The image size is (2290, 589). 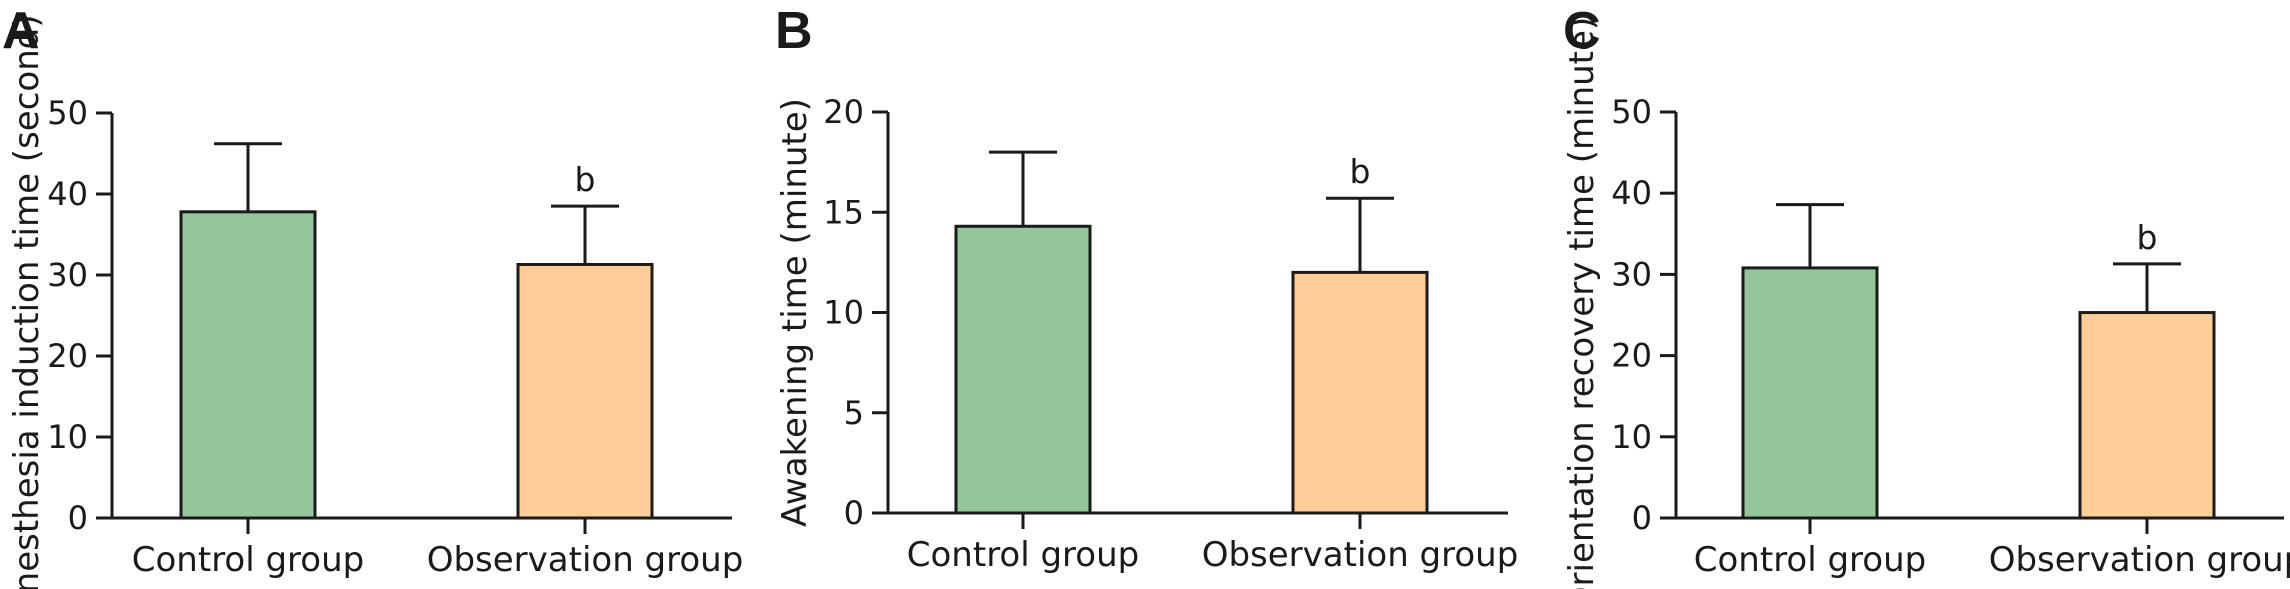 What do you see at coordinates (21, 31) in the screenshot?
I see `panel-letter: A` at bounding box center [21, 31].